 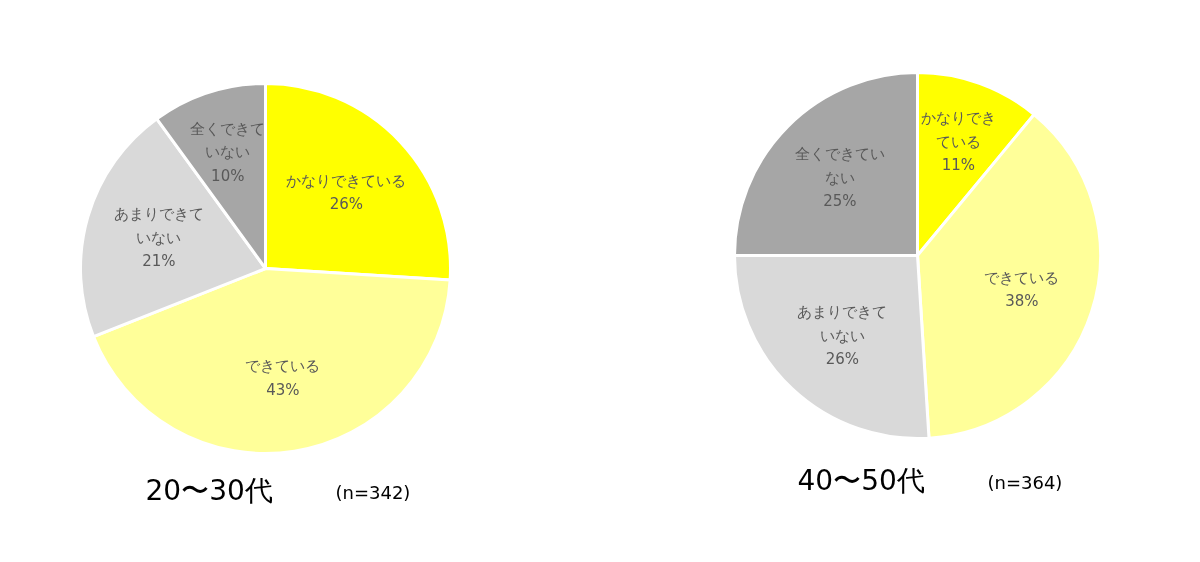 What do you see at coordinates (840, 201) in the screenshot?
I see `data-label: 25%` at bounding box center [840, 201].